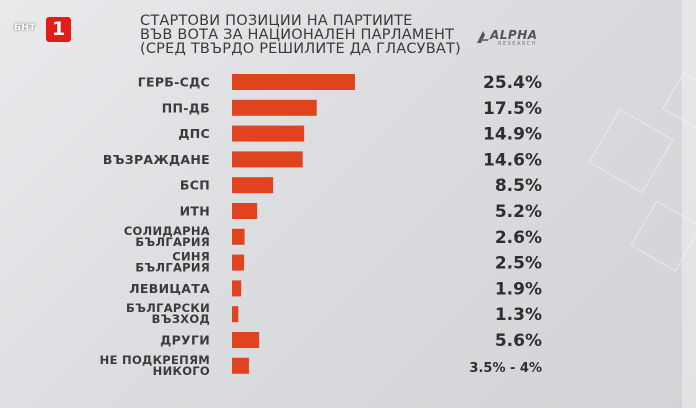 The height and width of the screenshot is (408, 696). What do you see at coordinates (42, 29) in the screenshot?
I see `channel-logo: БНТ 1` at bounding box center [42, 29].